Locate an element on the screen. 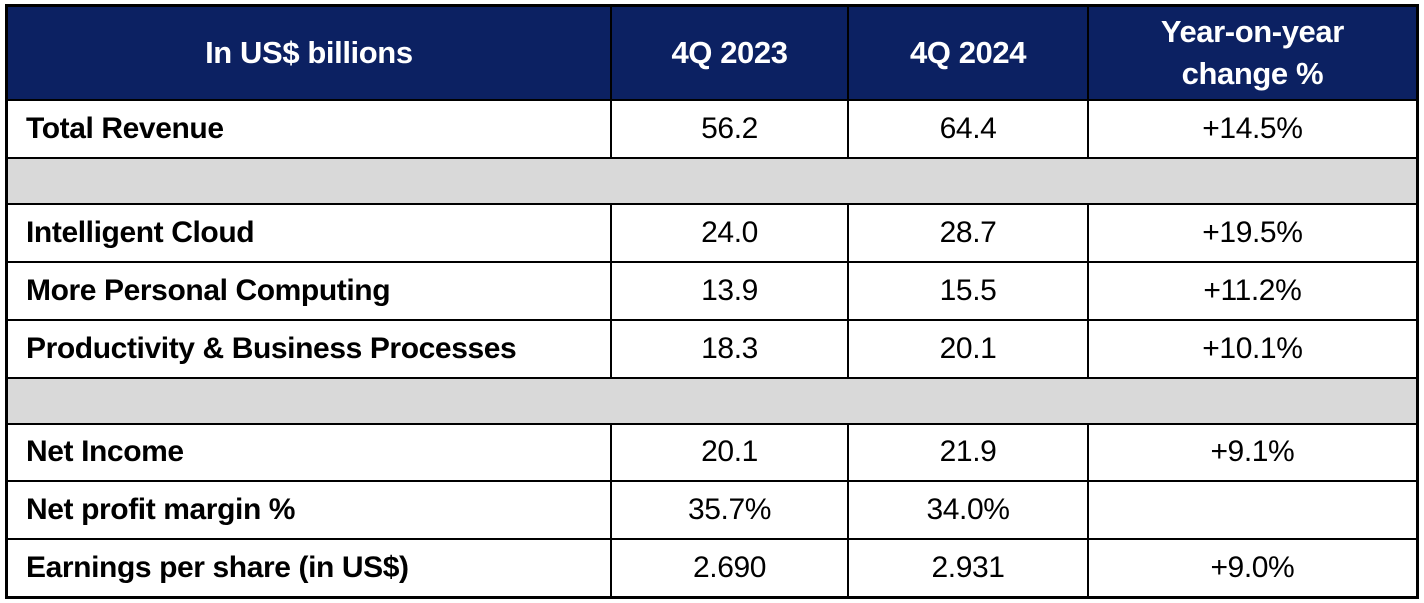 The width and height of the screenshot is (1424, 603). cell-yoy-change: +19.5% is located at coordinates (1252, 232).